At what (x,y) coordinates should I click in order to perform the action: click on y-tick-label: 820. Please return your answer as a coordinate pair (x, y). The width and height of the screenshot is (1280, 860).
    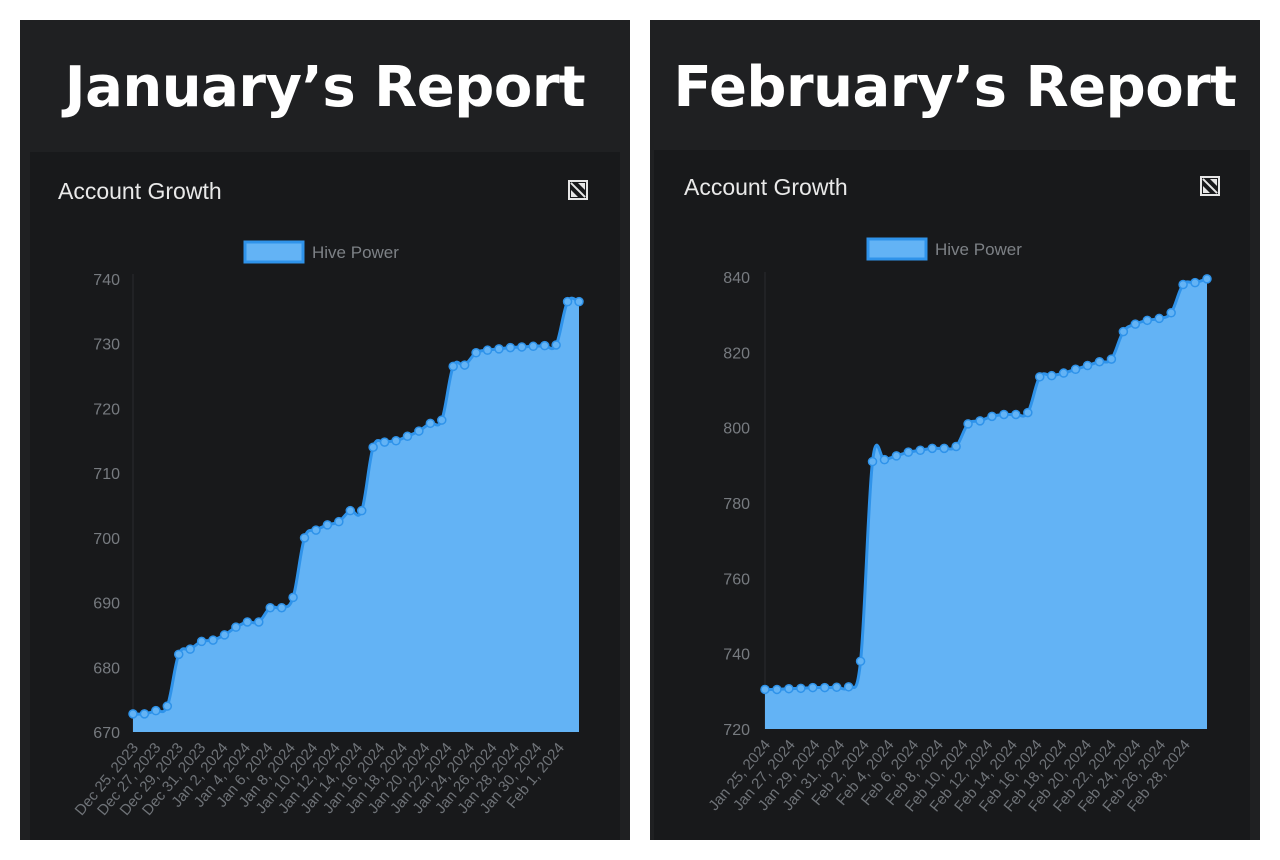
    Looking at the image, I should click on (736, 353).